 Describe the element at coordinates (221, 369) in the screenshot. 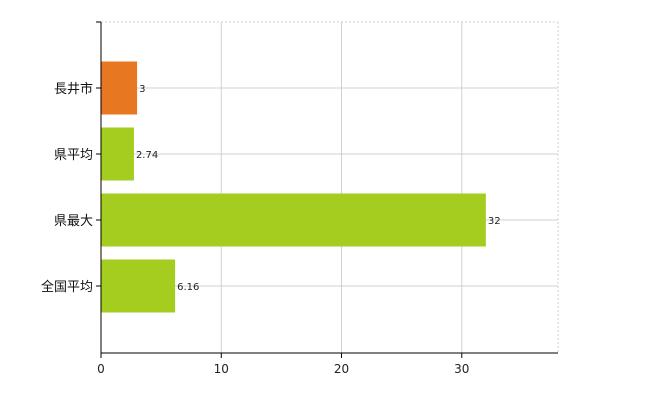

I see `x-tick-label-1: 10` at that location.